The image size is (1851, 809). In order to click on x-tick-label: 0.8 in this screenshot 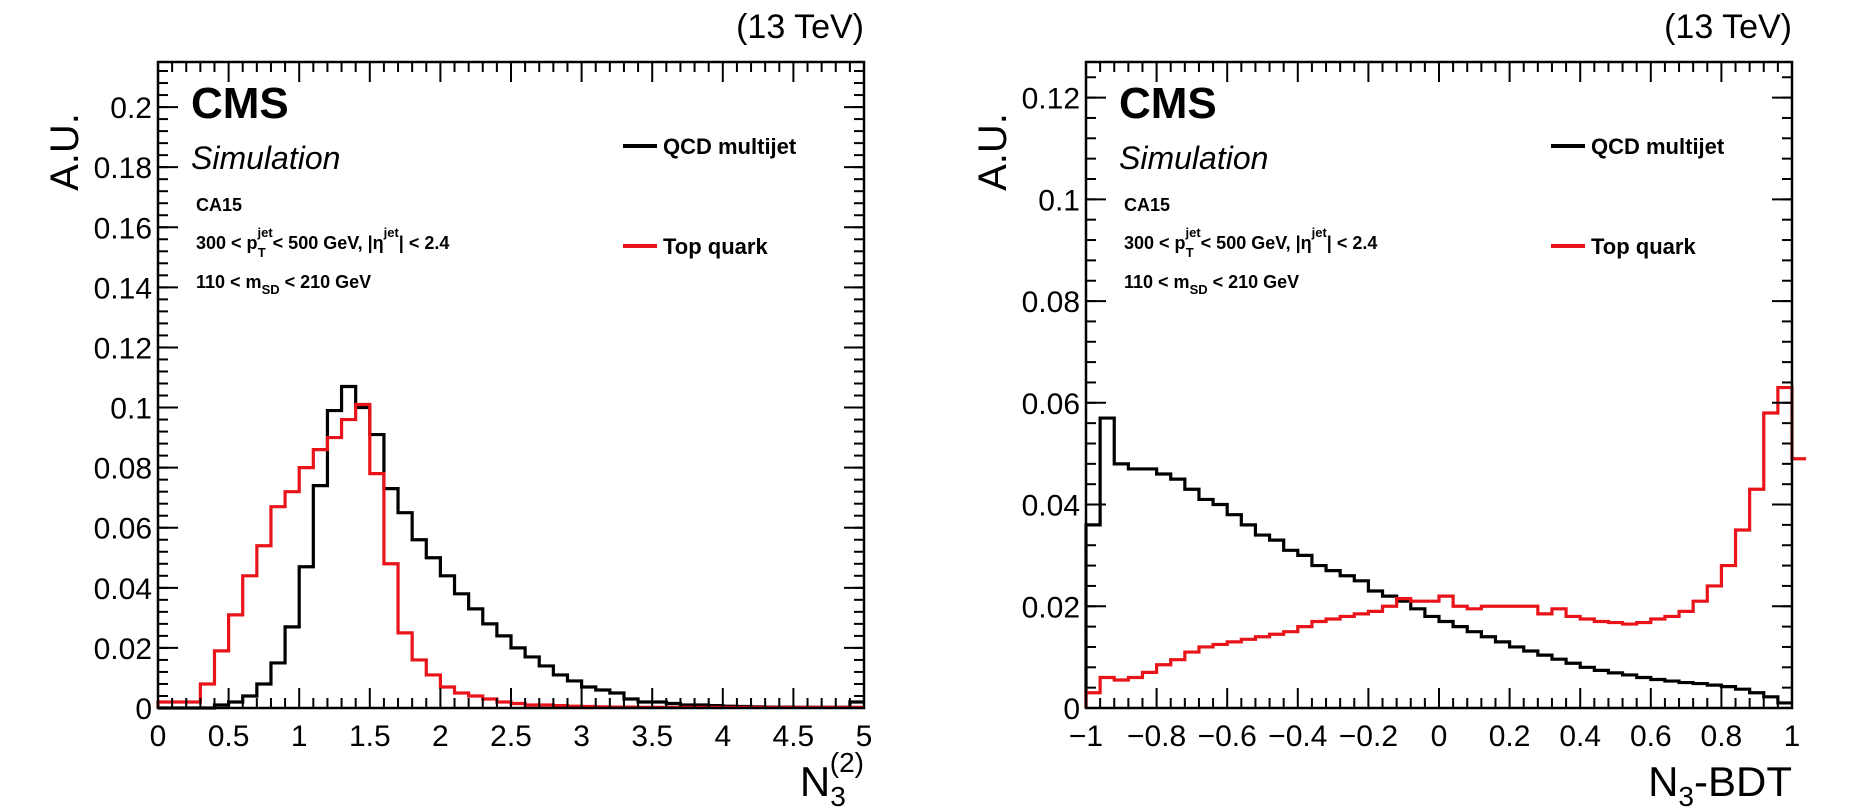, I will do `click(1722, 736)`.